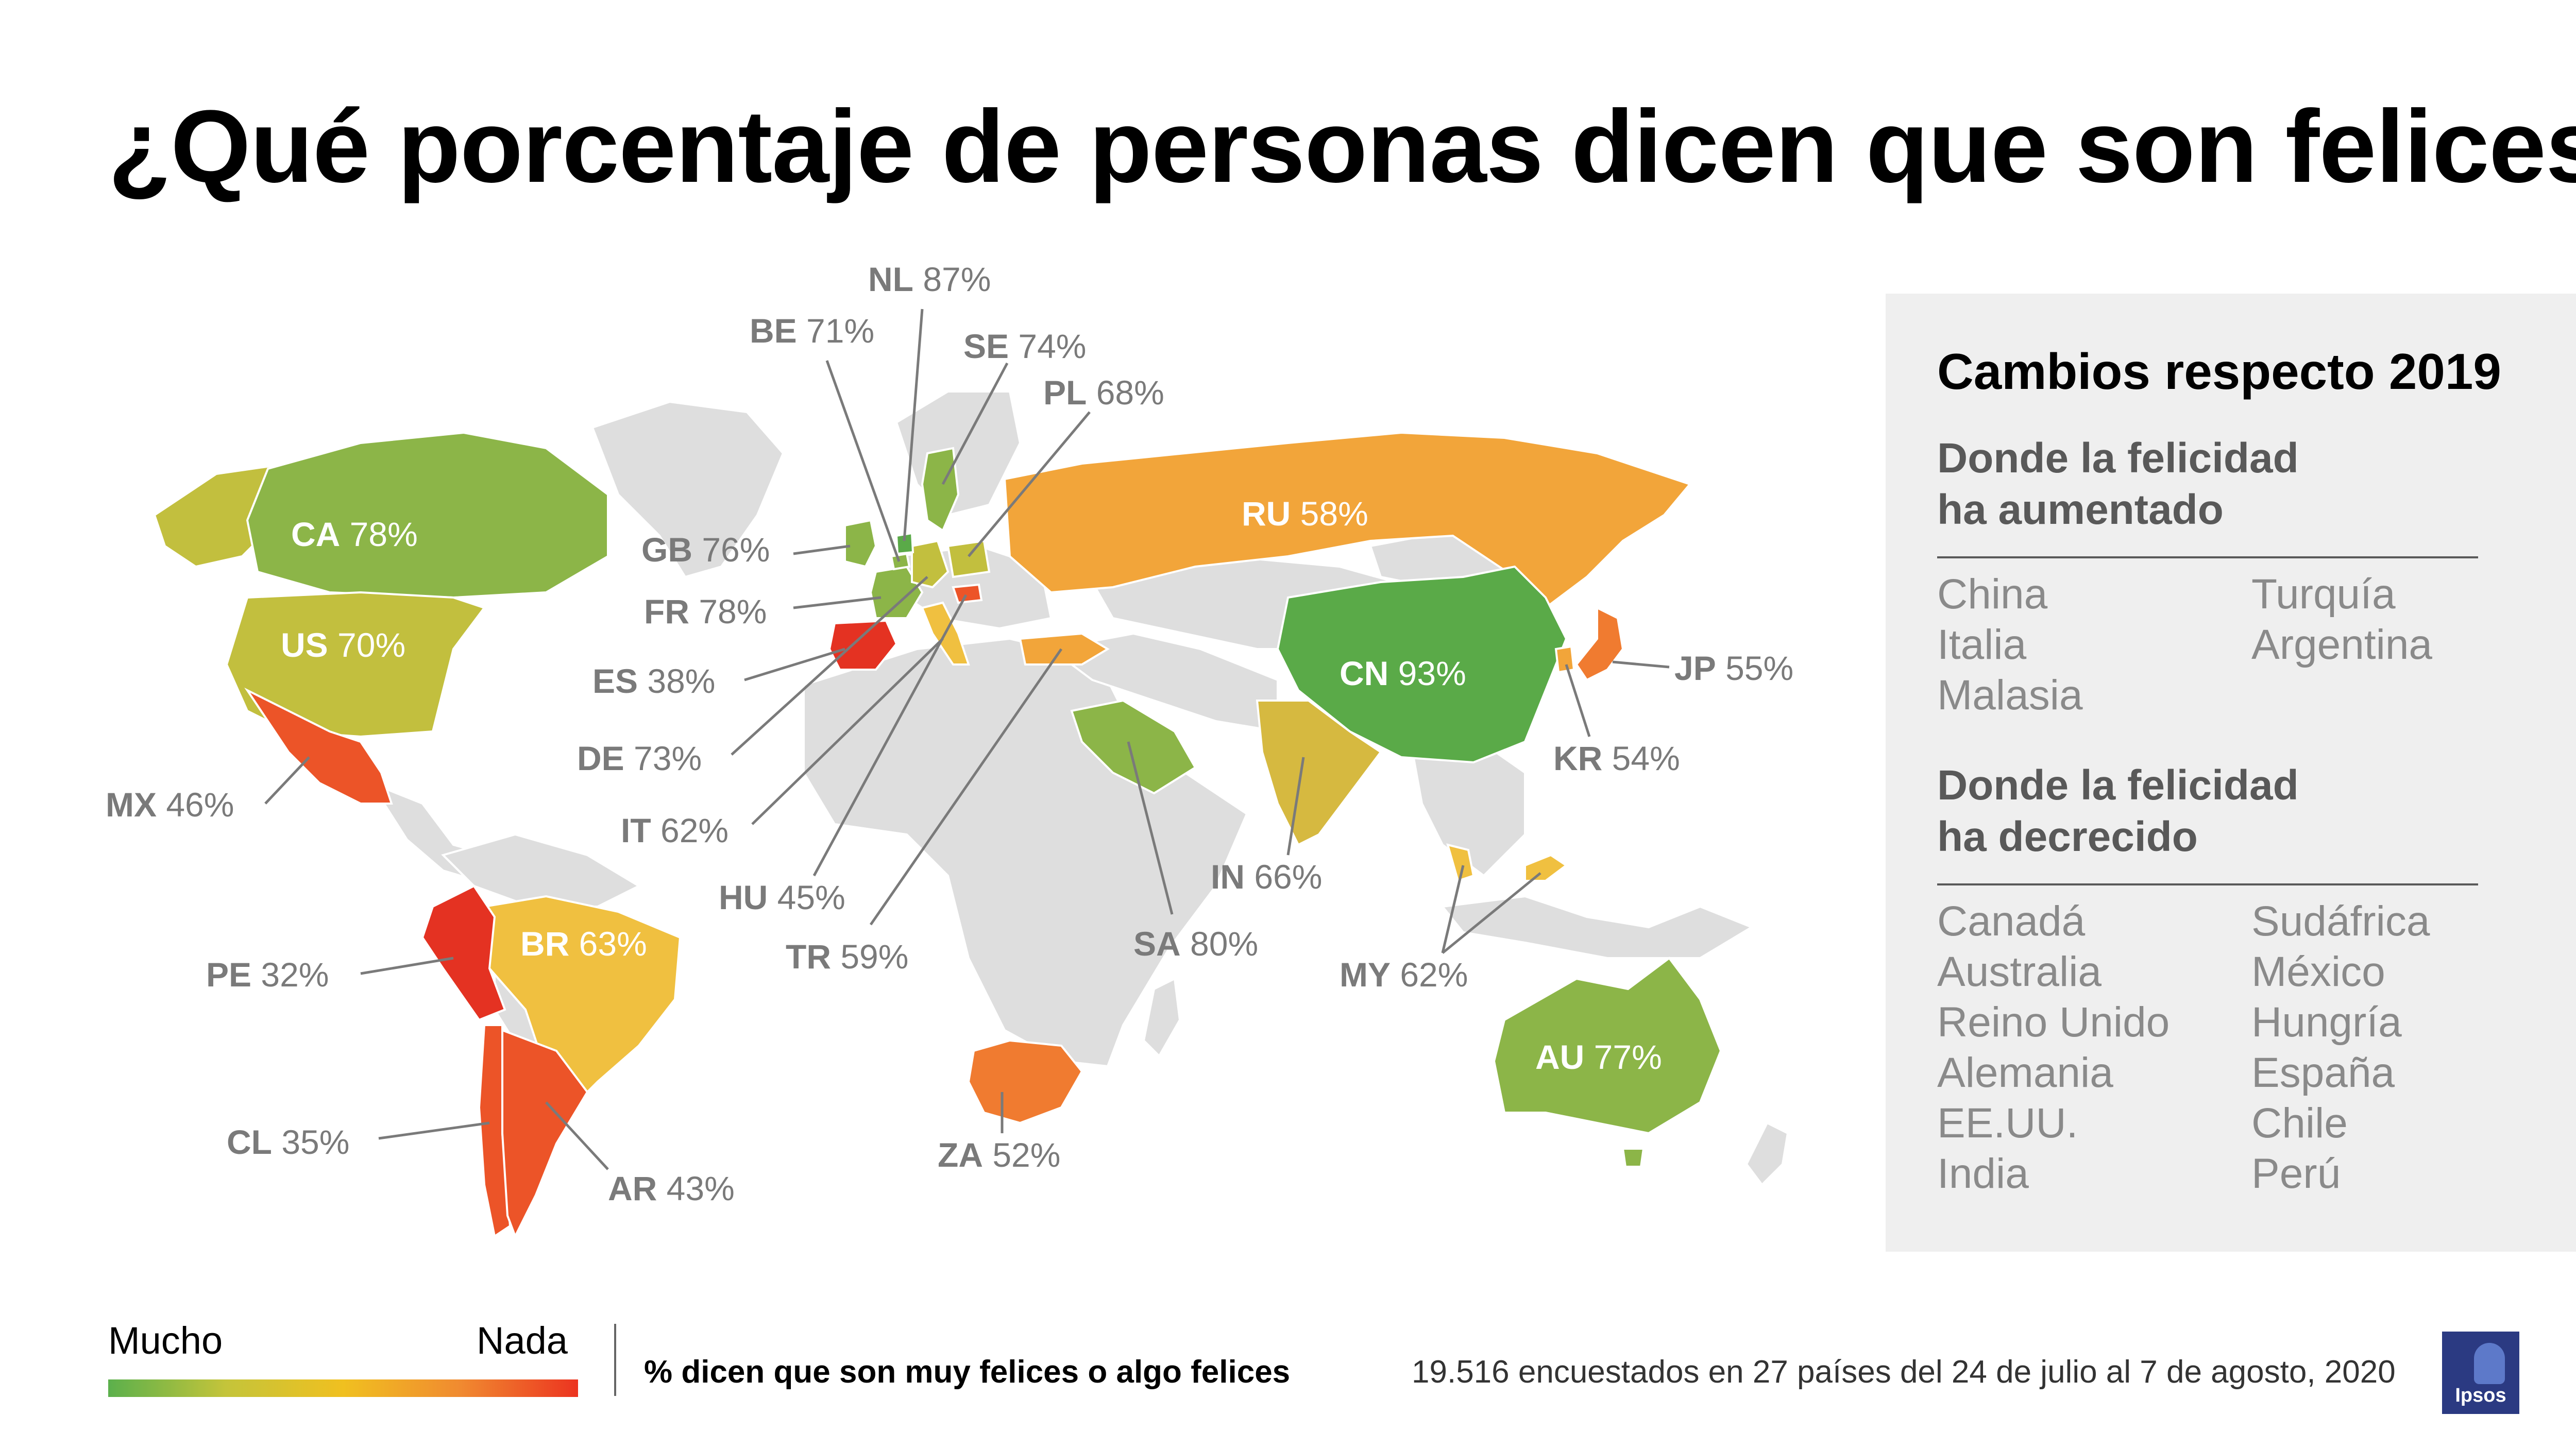 This screenshot has height=1449, width=2576. I want to click on list-item: Argentina, so click(2342, 645).